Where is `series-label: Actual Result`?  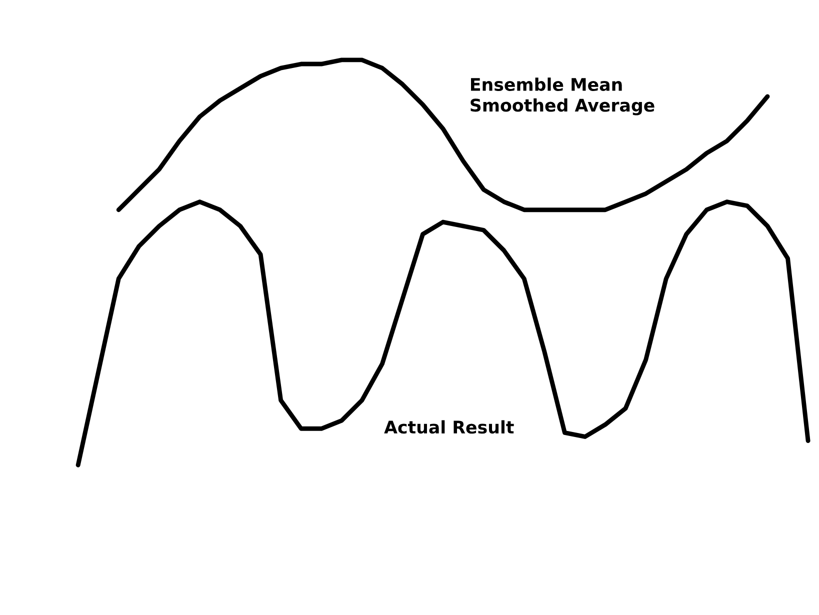 series-label: Actual Result is located at coordinates (449, 427).